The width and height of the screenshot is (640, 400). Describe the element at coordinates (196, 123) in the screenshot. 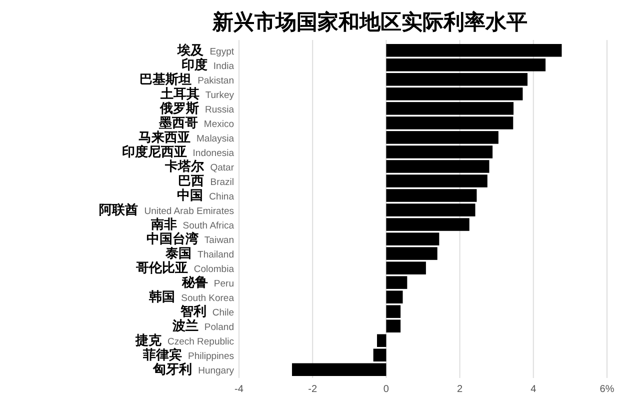

I see `y-tick-label: 墨西哥 Mexico` at that location.